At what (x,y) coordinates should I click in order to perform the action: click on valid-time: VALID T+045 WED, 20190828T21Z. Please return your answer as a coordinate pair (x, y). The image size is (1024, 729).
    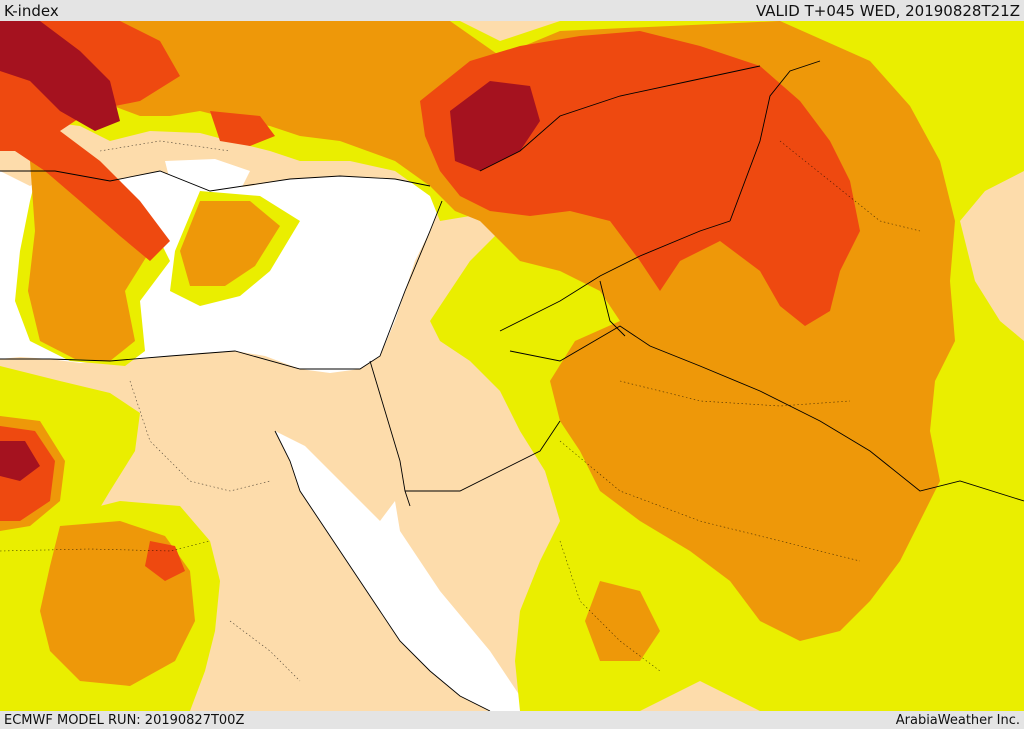
    Looking at the image, I should click on (887, 10).